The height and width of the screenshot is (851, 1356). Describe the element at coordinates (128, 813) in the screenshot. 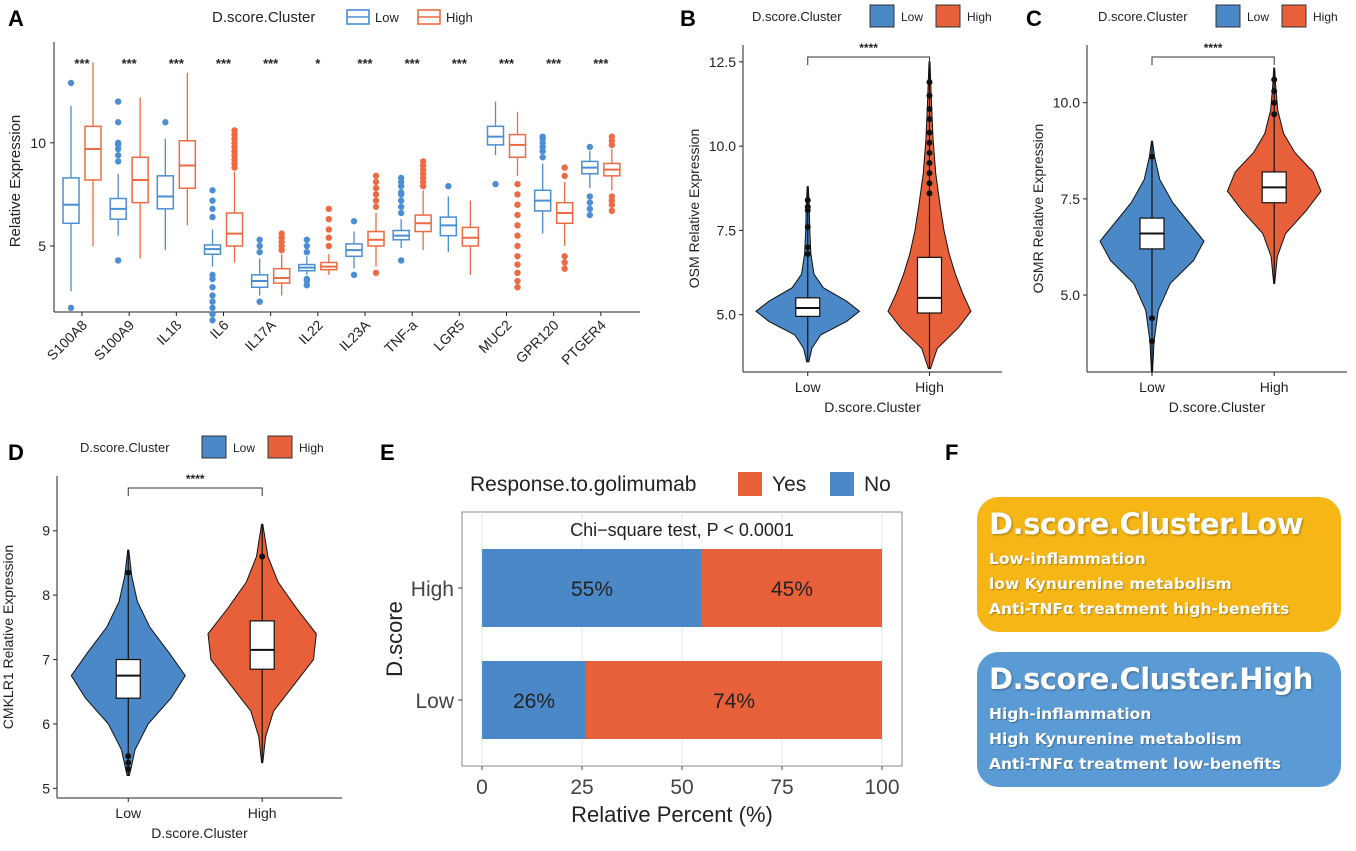

I see `panel-d-xtick-label-low: Low` at that location.